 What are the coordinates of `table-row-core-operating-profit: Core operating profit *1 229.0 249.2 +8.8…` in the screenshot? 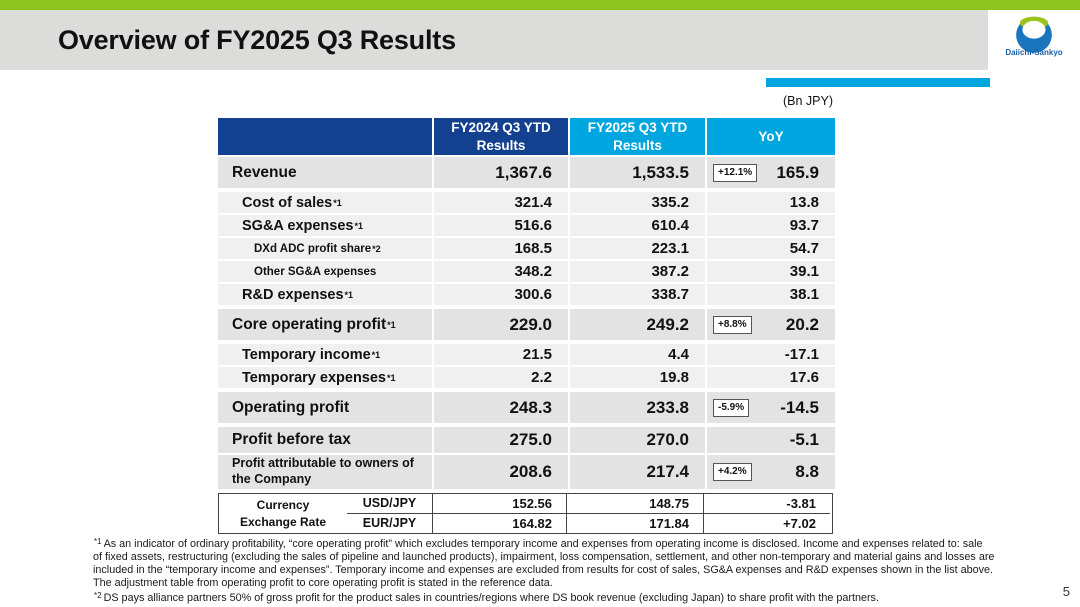 It's located at (526, 324).